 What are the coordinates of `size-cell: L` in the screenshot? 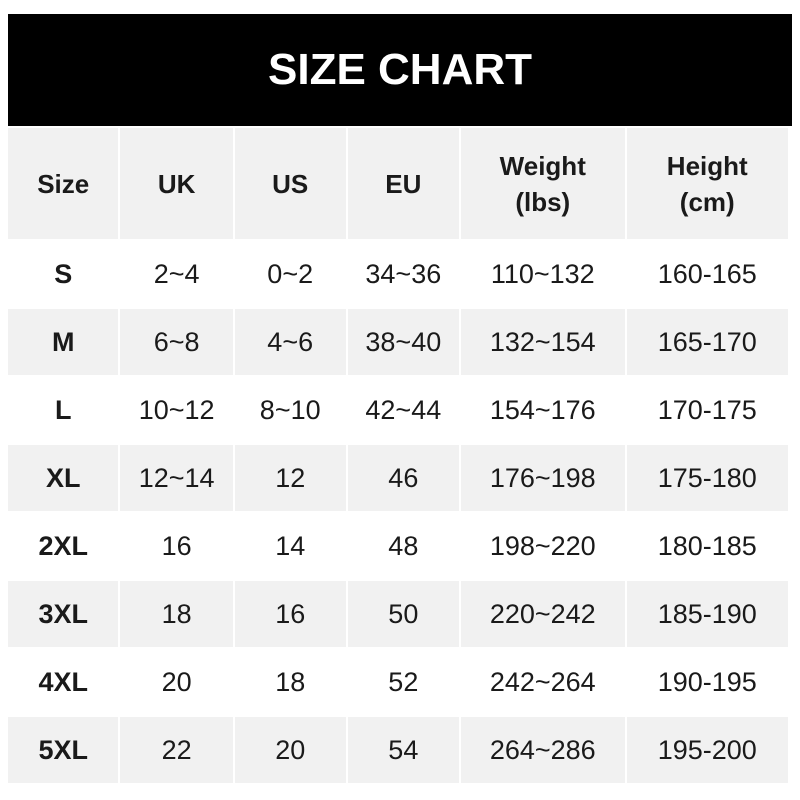 It's located at (63, 410).